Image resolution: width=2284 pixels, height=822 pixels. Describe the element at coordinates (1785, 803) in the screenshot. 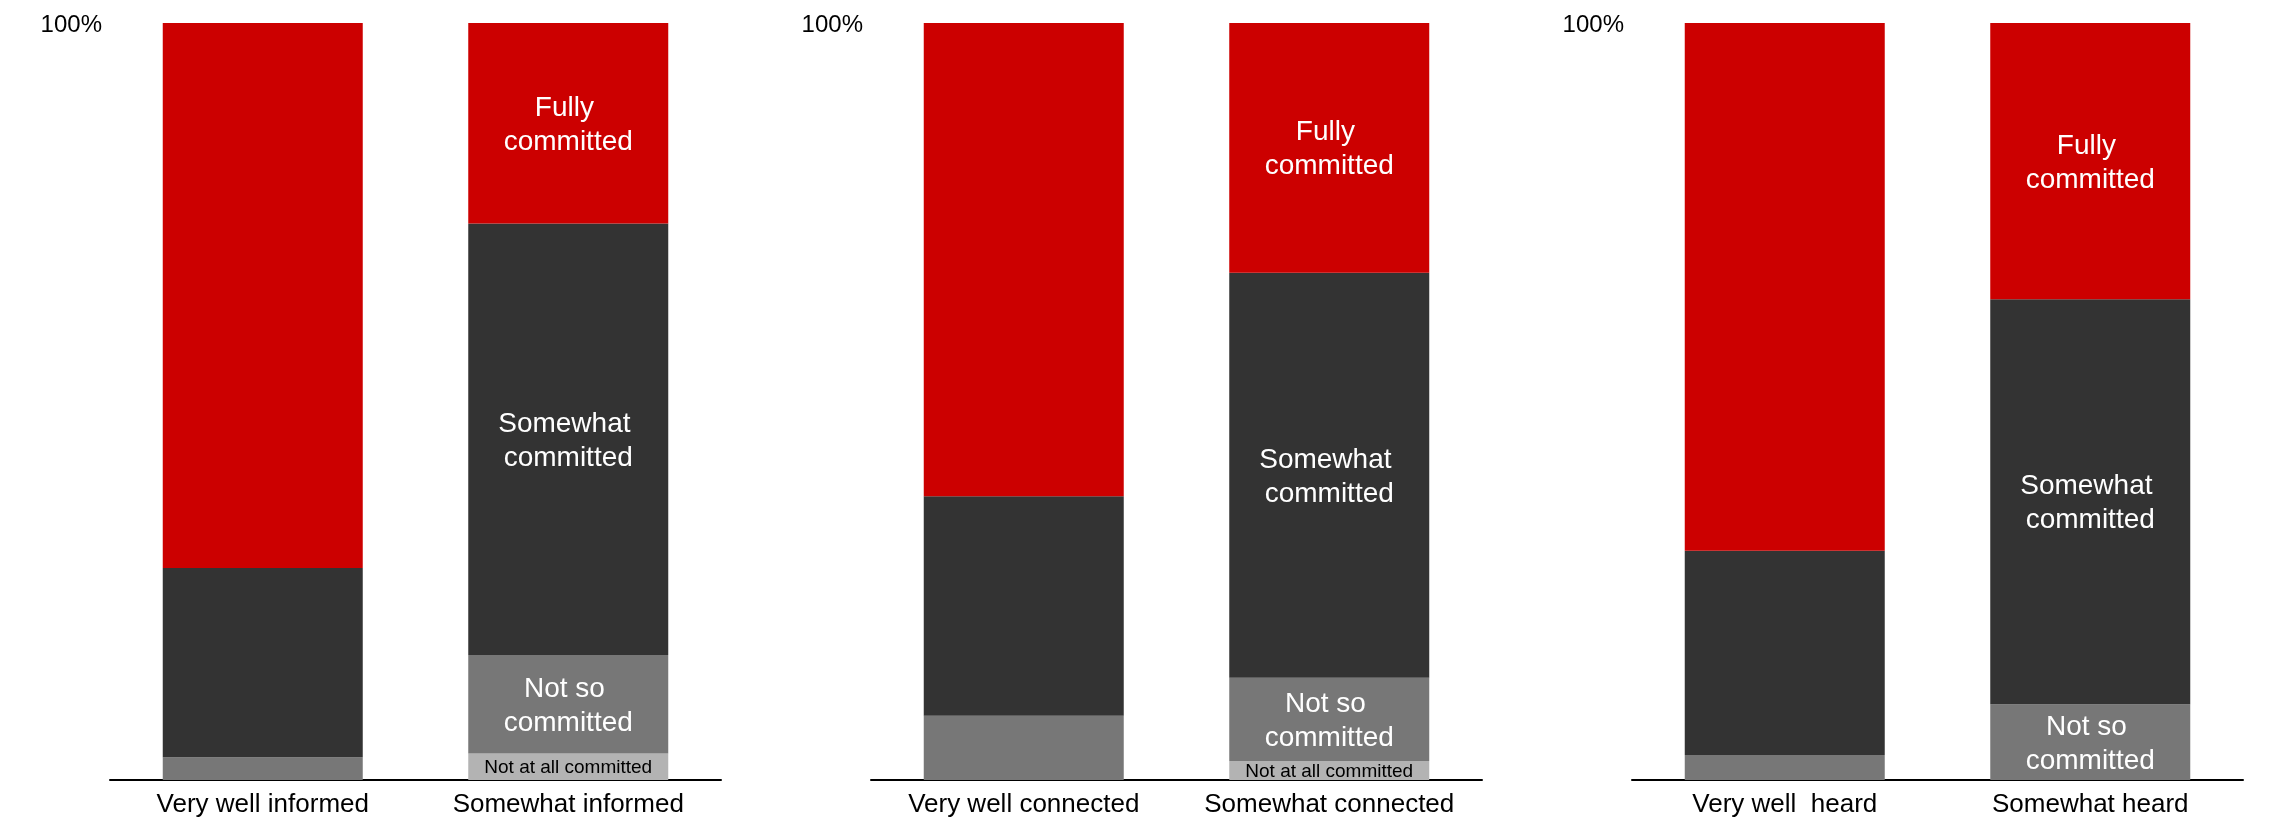

I see `x-tick-label: Very well heard` at that location.